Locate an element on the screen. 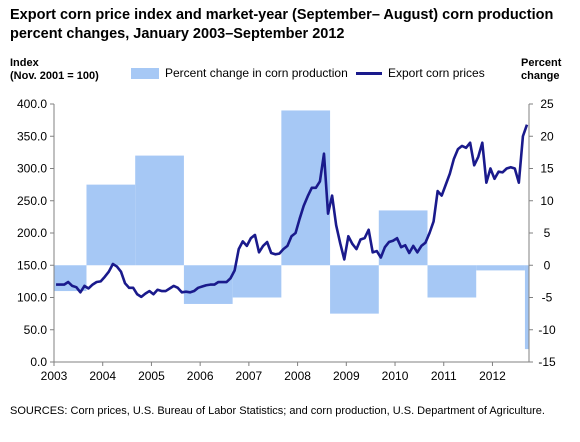 Image resolution: width=580 pixels, height=442 pixels. left-tick-label: 200.0 is located at coordinates (32, 233).